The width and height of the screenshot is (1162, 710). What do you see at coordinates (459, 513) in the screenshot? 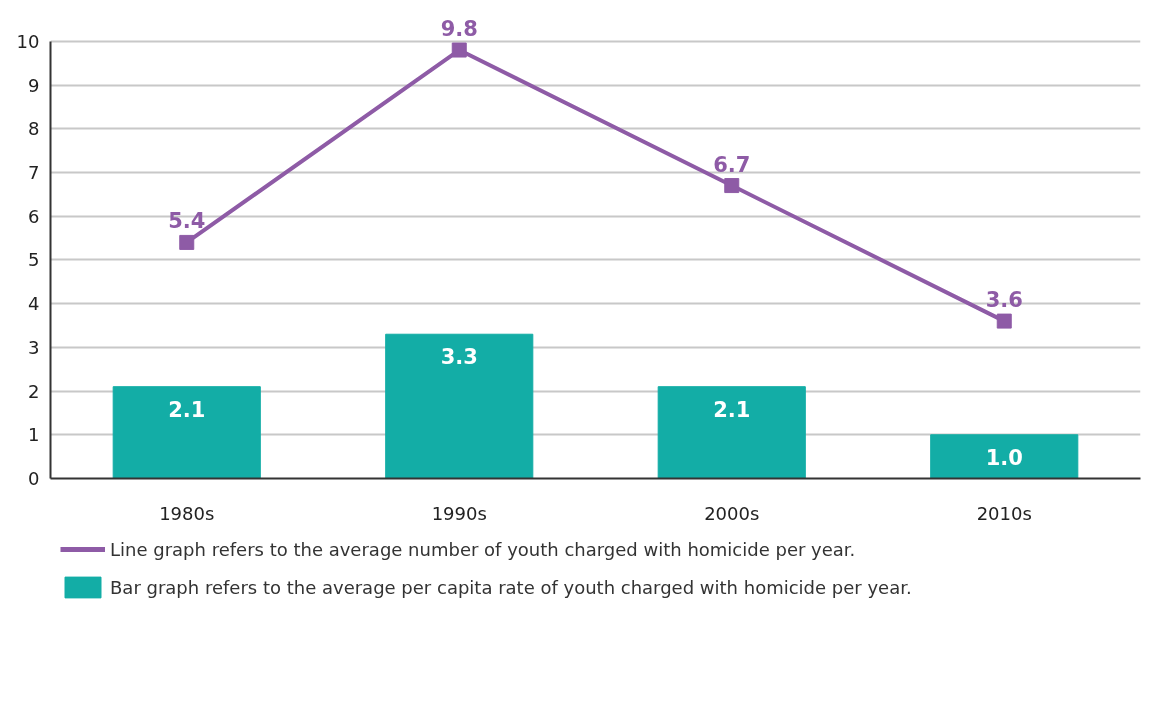
I see `x-tick-label: 1990s` at bounding box center [459, 513].